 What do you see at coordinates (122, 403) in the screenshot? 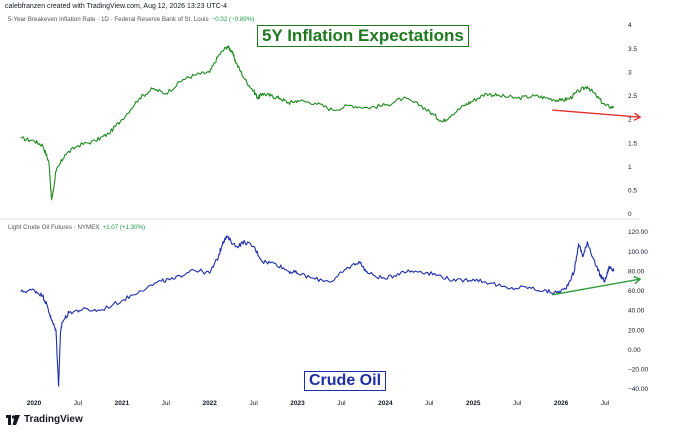
I see `x-tick-label: 2021` at bounding box center [122, 403].